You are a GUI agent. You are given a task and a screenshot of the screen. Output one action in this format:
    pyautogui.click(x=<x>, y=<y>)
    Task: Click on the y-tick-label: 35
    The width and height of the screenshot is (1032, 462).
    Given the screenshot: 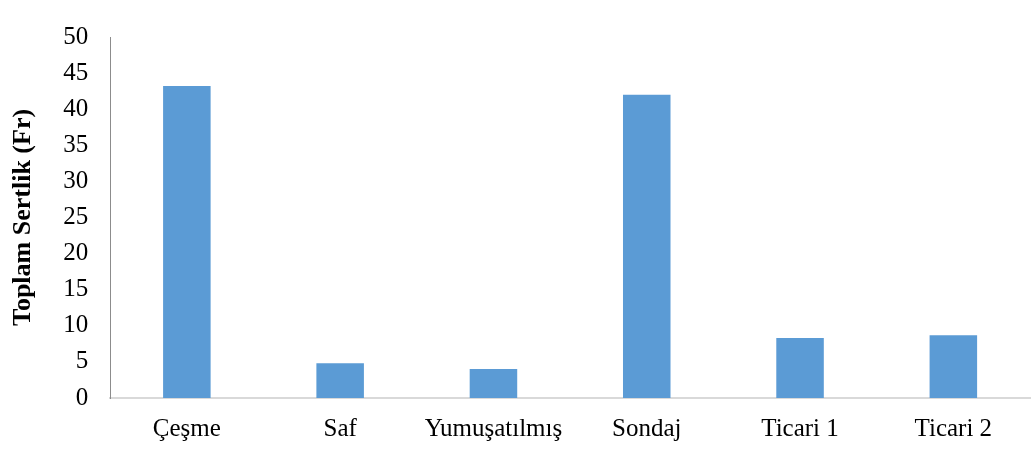 What is the action you would take?
    pyautogui.click(x=76, y=143)
    